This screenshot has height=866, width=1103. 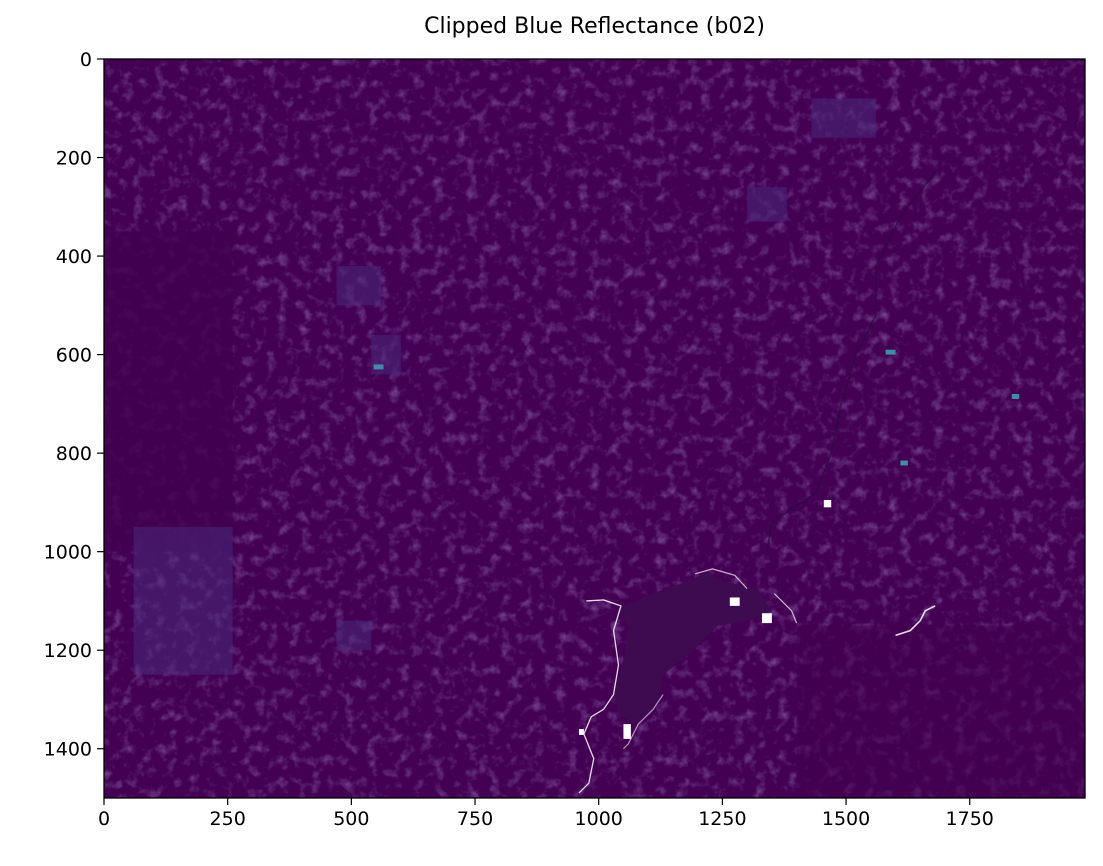 I want to click on y-tick-label: 1200, so click(x=68, y=651).